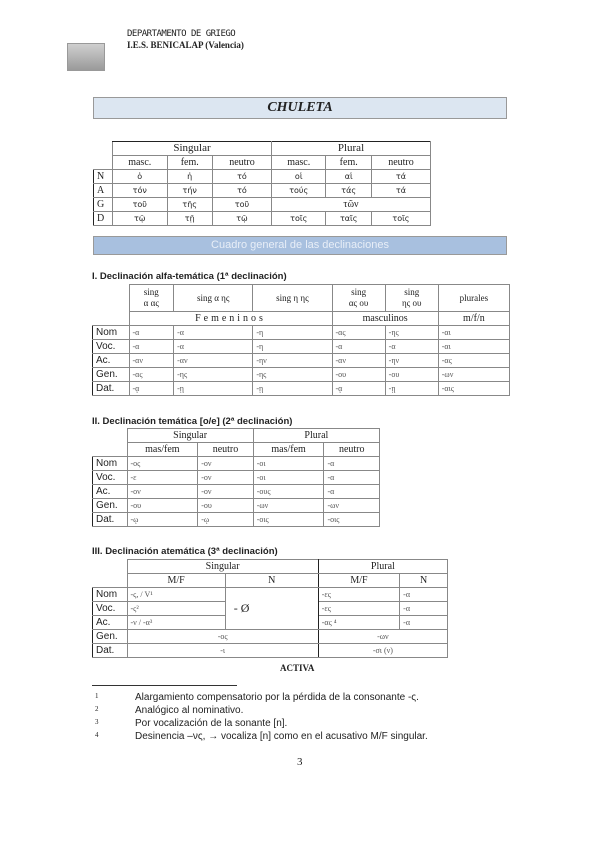 The image size is (600, 848). What do you see at coordinates (222, 650) in the screenshot?
I see `table-cell: -ι` at bounding box center [222, 650].